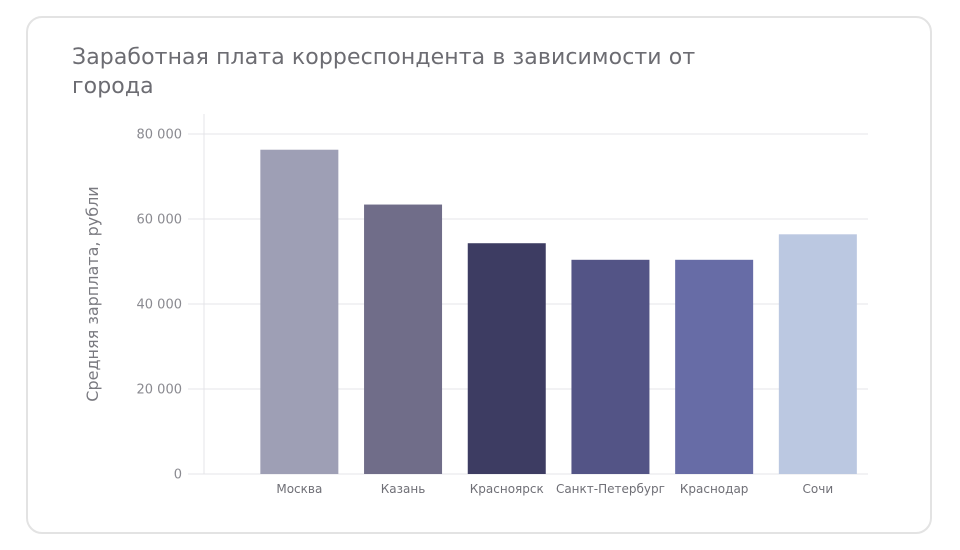 Image resolution: width=960 pixels, height=550 pixels. Describe the element at coordinates (507, 489) in the screenshot. I see `x-tick-label: Красноярск` at that location.